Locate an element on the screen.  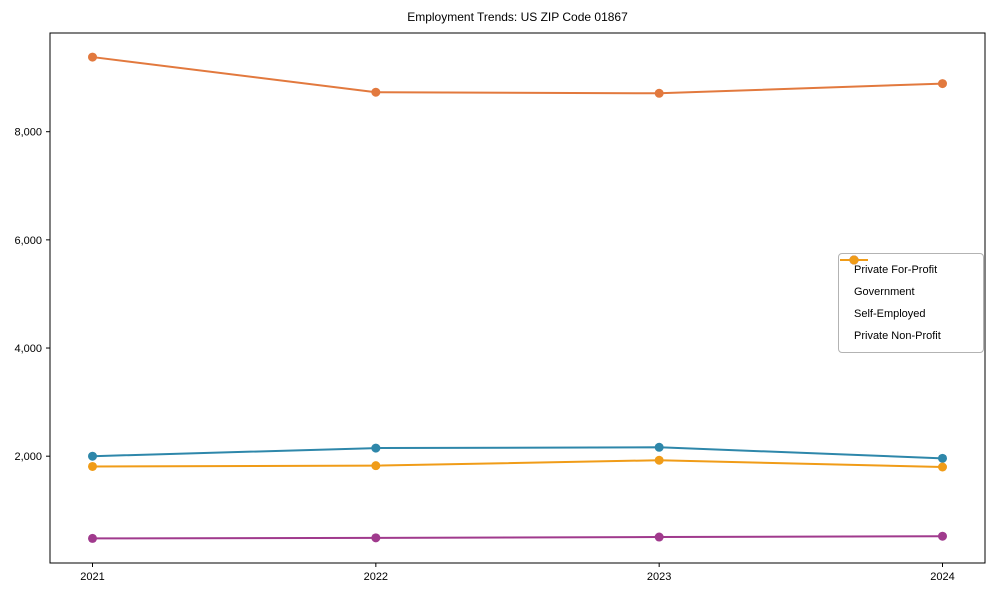
legend-label: Private For-Profit is located at coordinates (896, 270).